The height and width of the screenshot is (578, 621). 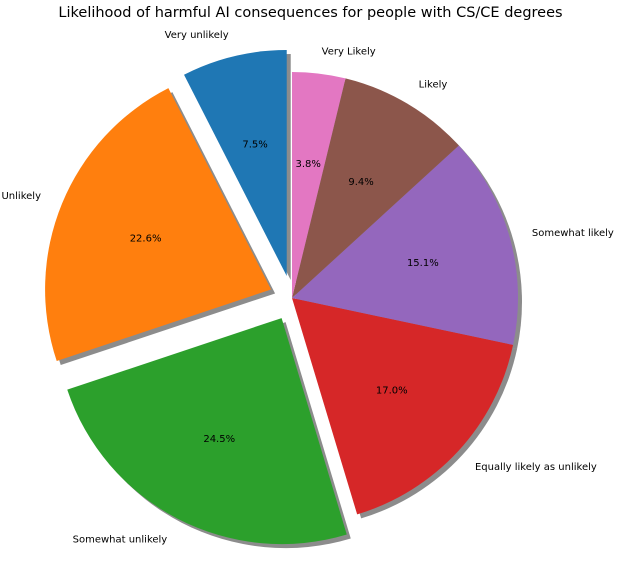 What do you see at coordinates (319, 185) in the screenshot?
I see `slice-very-likely` at bounding box center [319, 185].